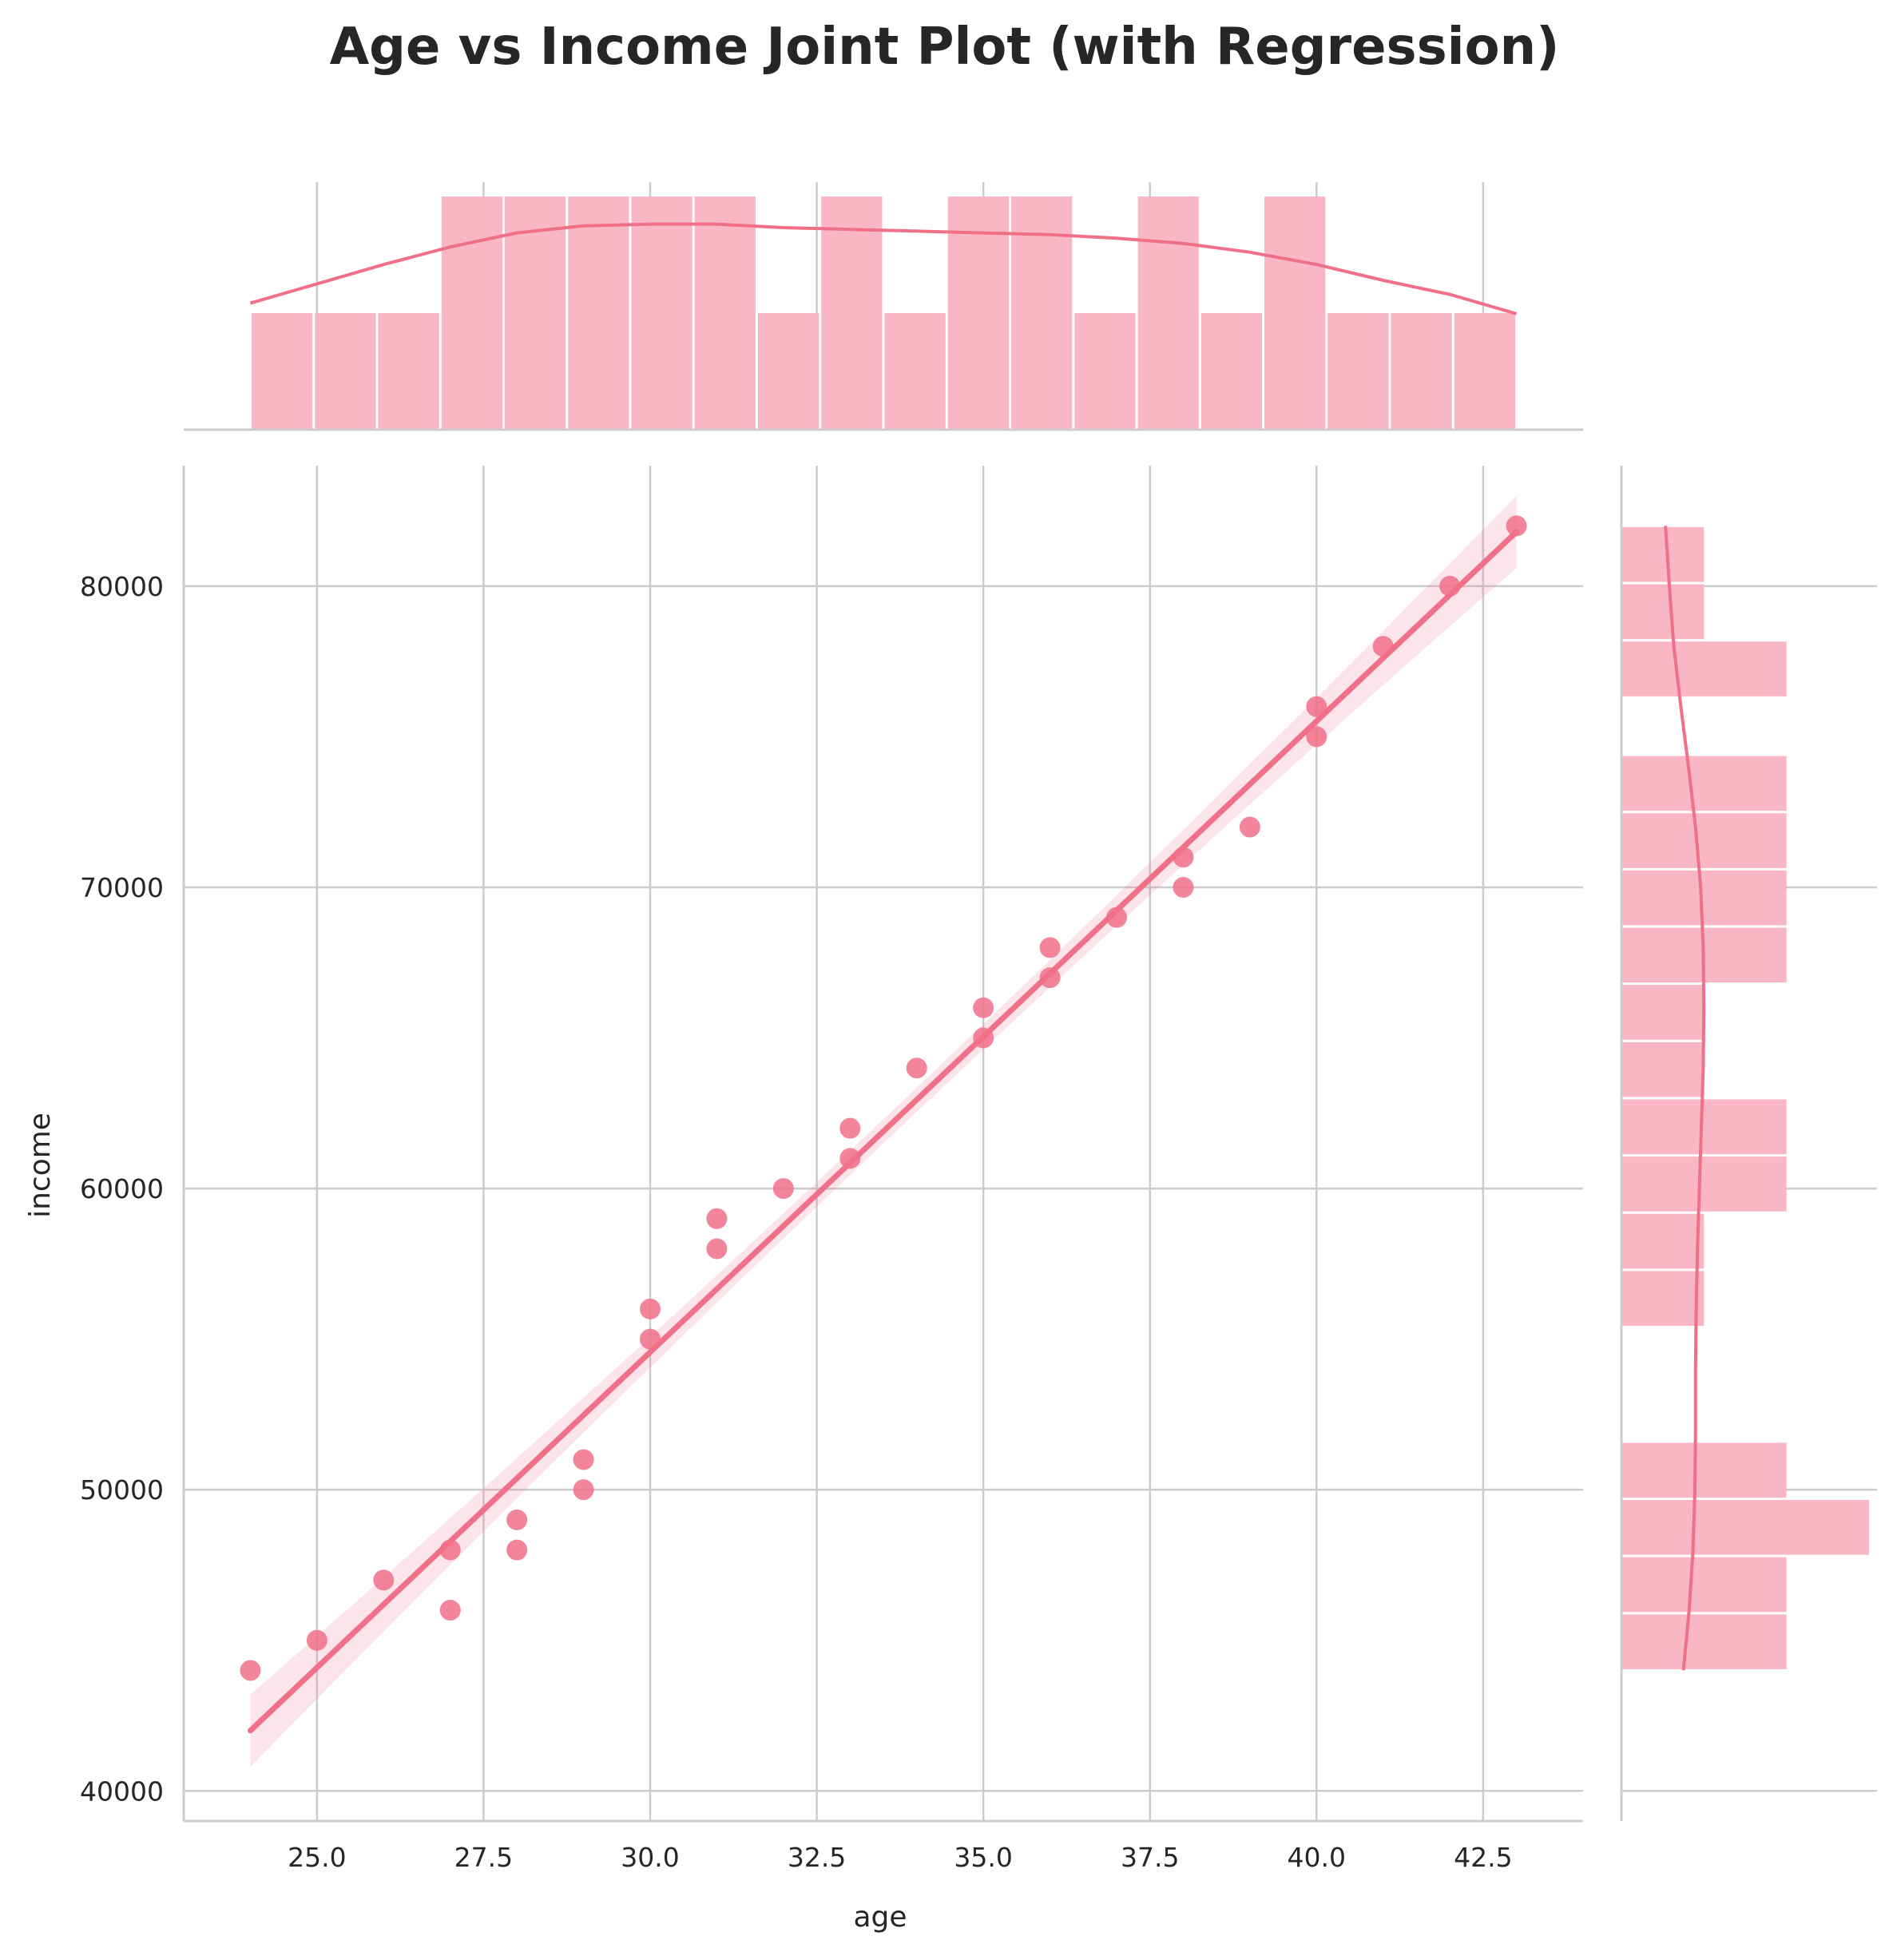 The image size is (1889, 1960). What do you see at coordinates (1150, 1857) in the screenshot?
I see `x-tick-label: 37.5` at bounding box center [1150, 1857].